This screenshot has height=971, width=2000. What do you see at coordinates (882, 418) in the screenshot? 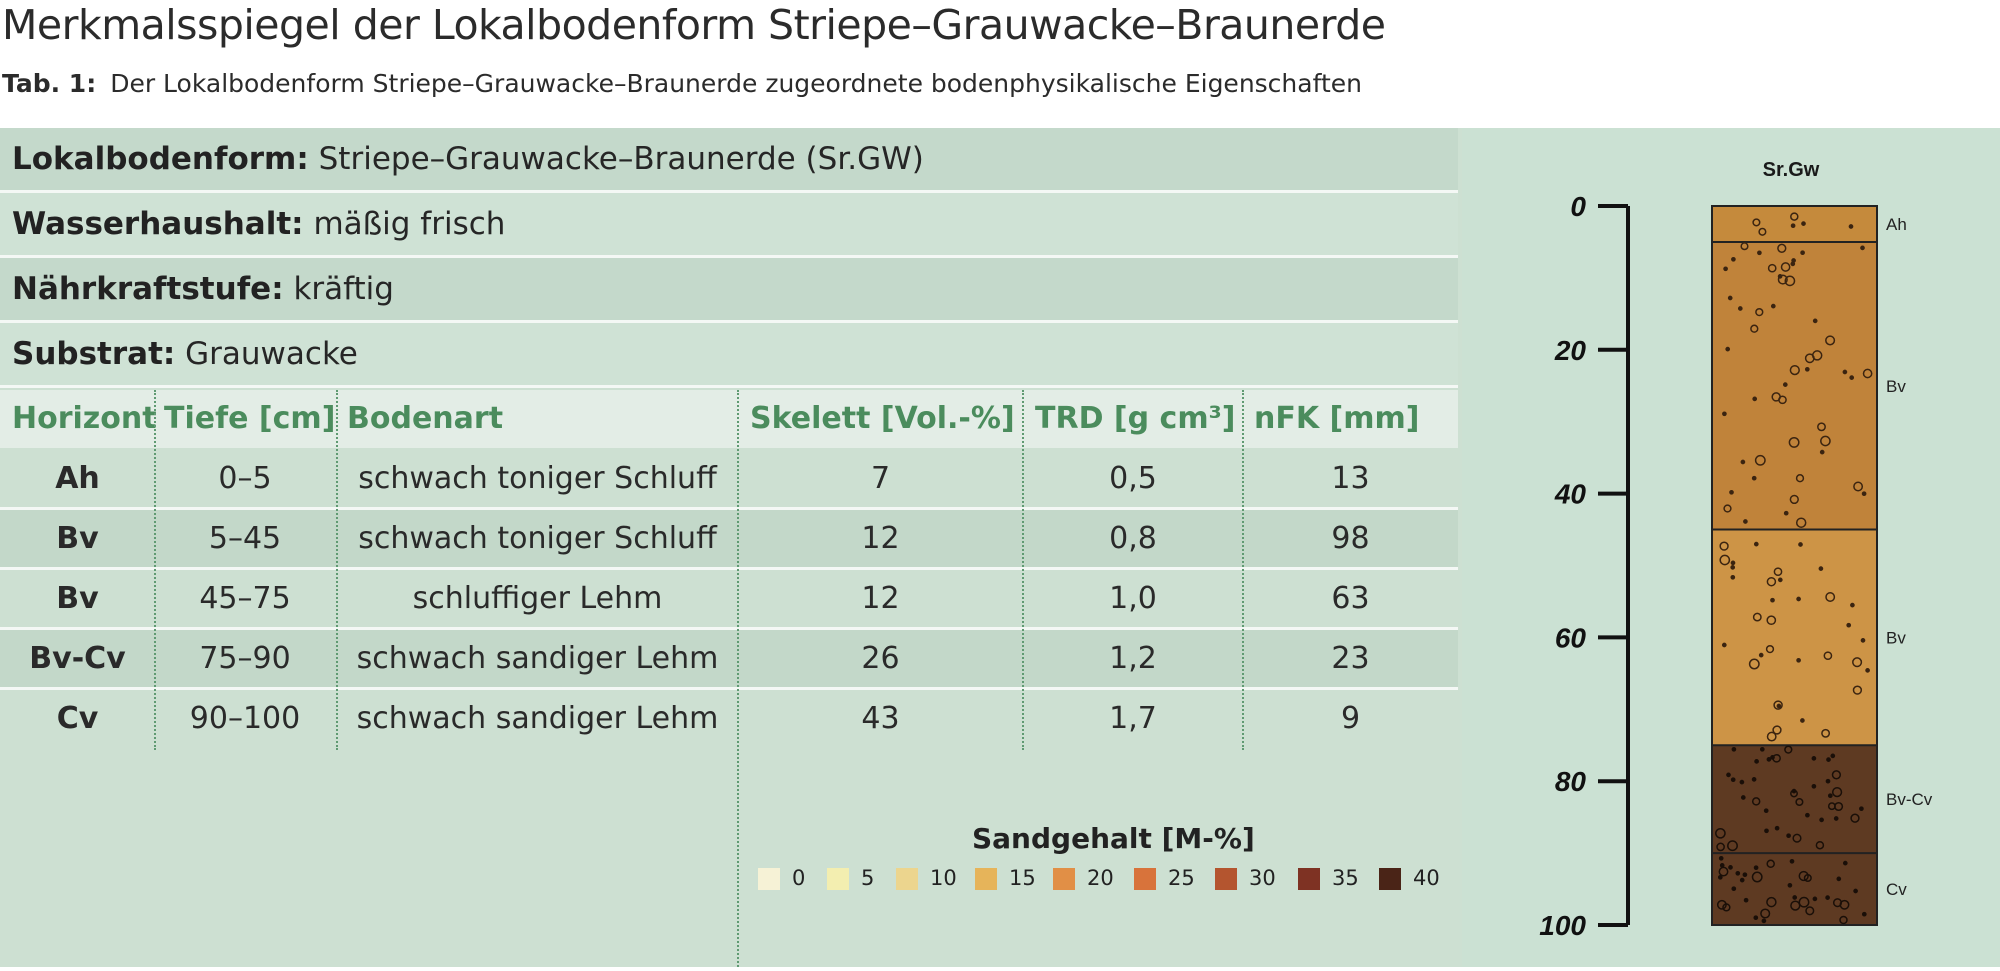
I see `column-header-skelett: Skelett [Vol.-%]` at bounding box center [882, 418].